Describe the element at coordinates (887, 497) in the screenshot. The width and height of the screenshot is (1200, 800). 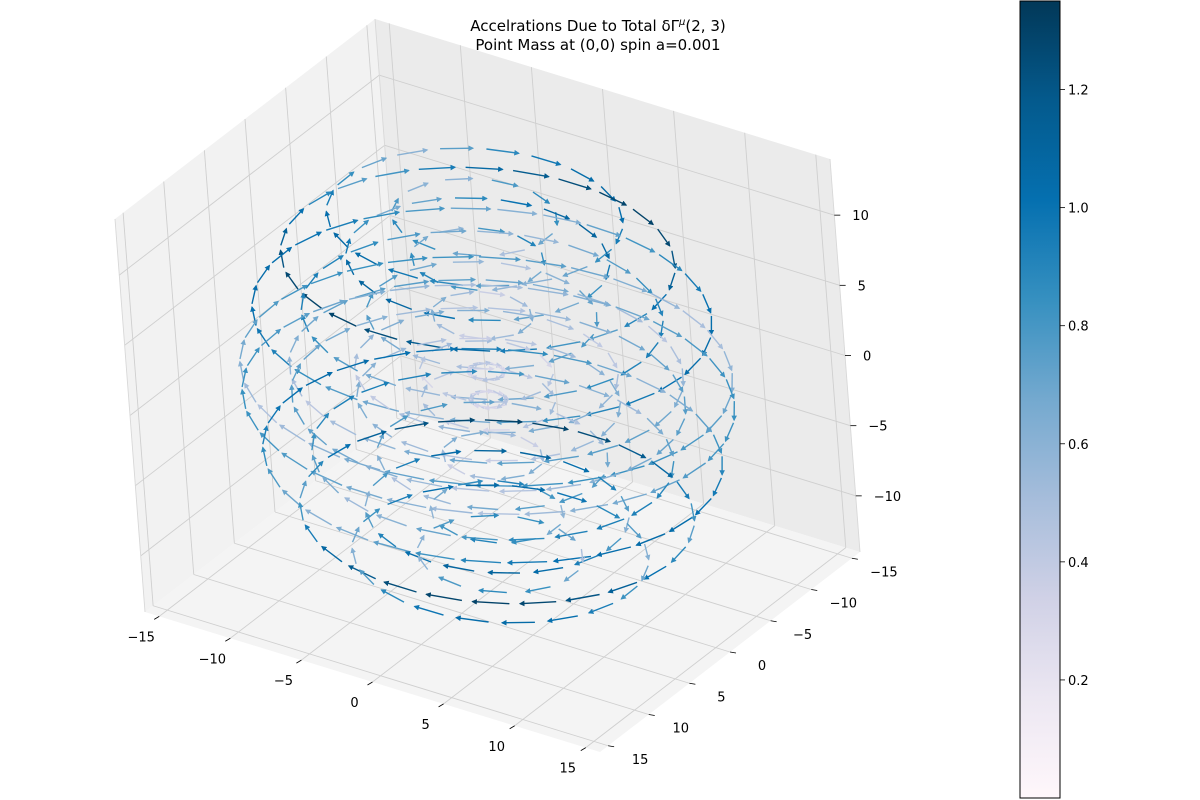
I see `z-tick-label: −10` at that location.